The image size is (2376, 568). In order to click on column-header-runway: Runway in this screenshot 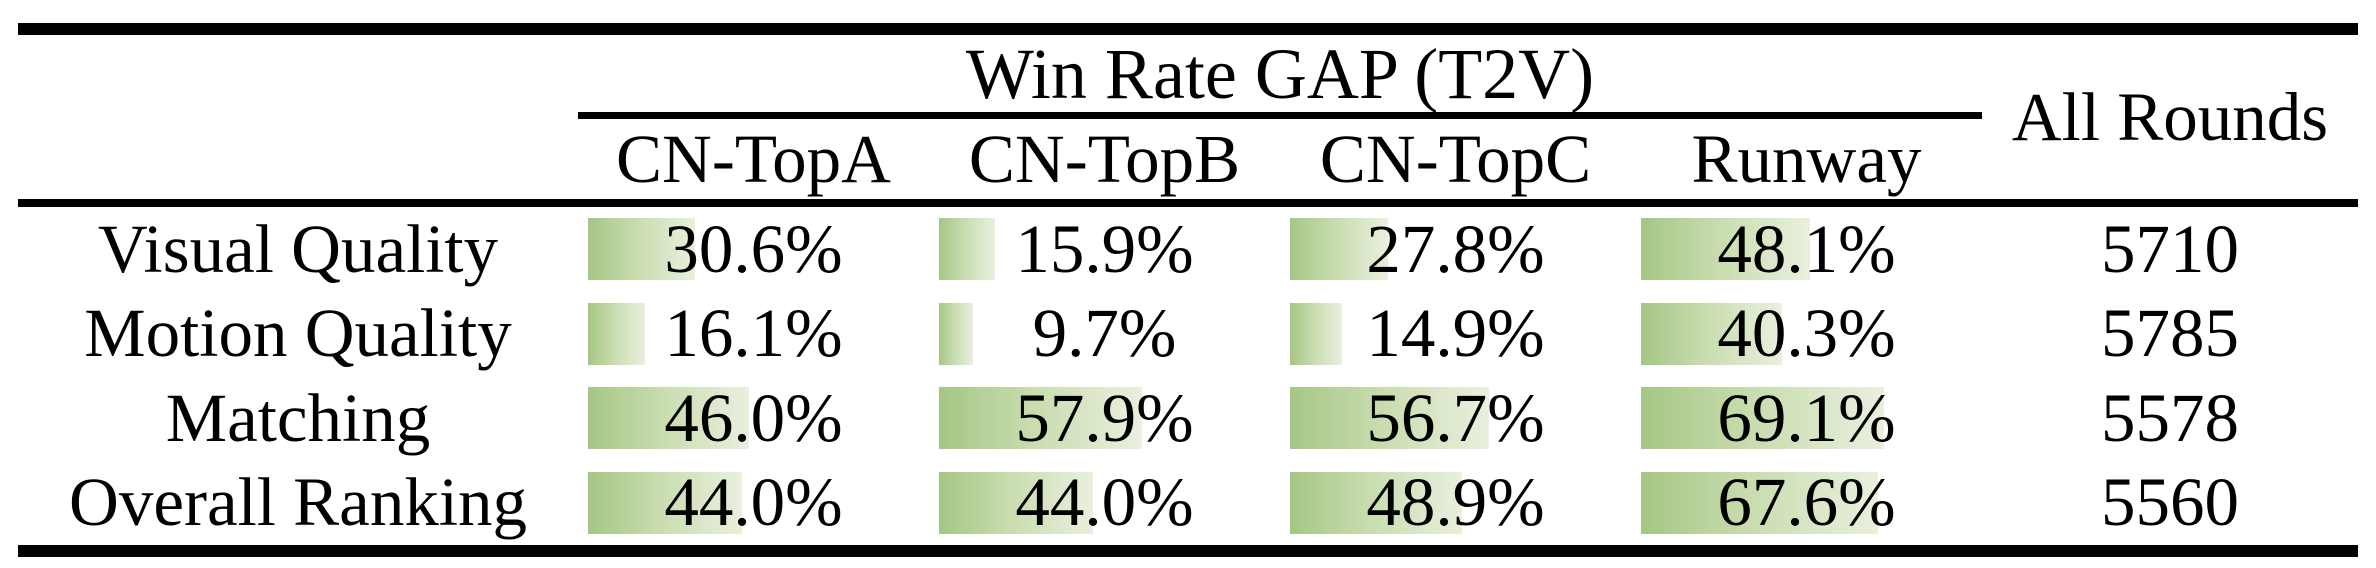, I will do `click(1806, 158)`.